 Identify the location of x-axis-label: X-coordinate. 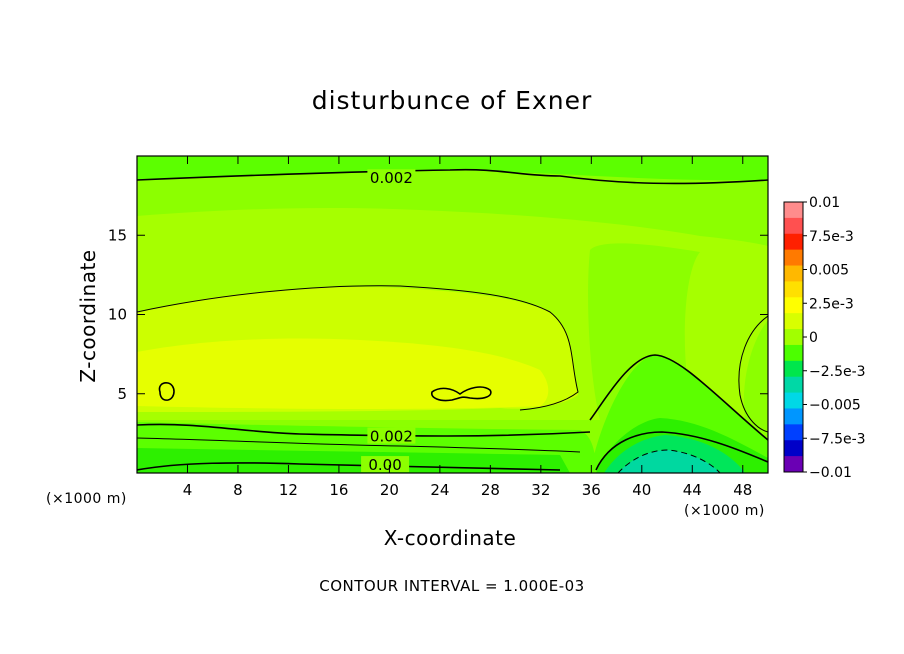
(450, 538).